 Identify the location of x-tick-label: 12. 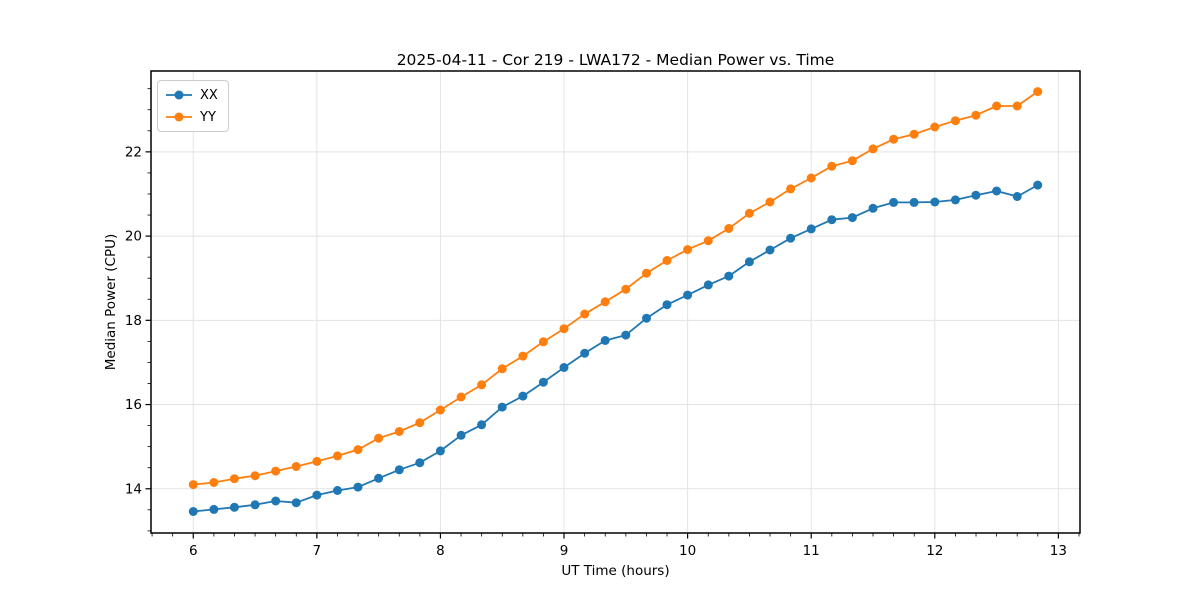
(934, 551).